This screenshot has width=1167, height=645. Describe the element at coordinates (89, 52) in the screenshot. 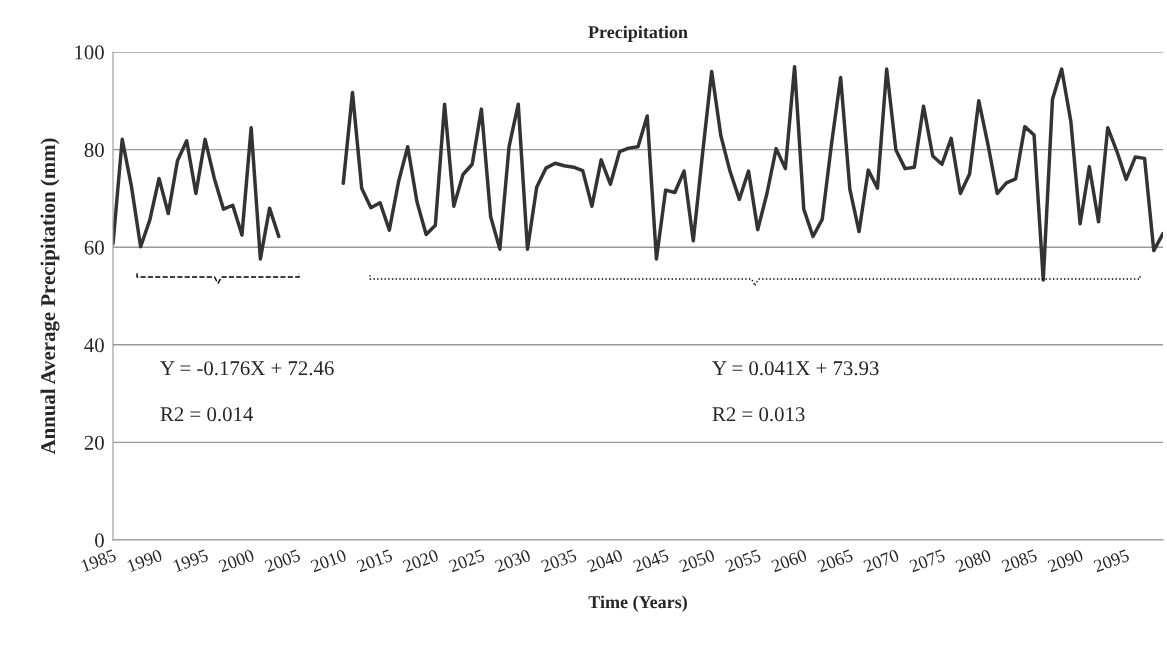

I see `y-tick-label: 100` at that location.